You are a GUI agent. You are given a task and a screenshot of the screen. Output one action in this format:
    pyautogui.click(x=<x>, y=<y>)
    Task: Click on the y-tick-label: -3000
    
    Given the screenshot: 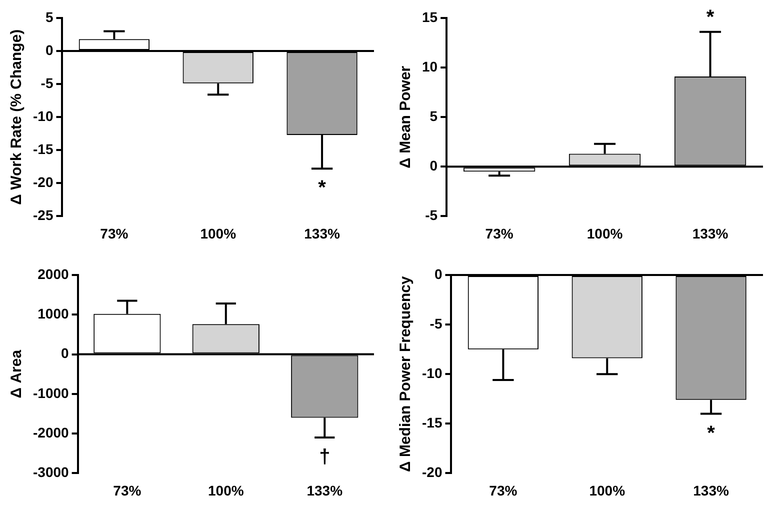 What is the action you would take?
    pyautogui.click(x=51, y=472)
    